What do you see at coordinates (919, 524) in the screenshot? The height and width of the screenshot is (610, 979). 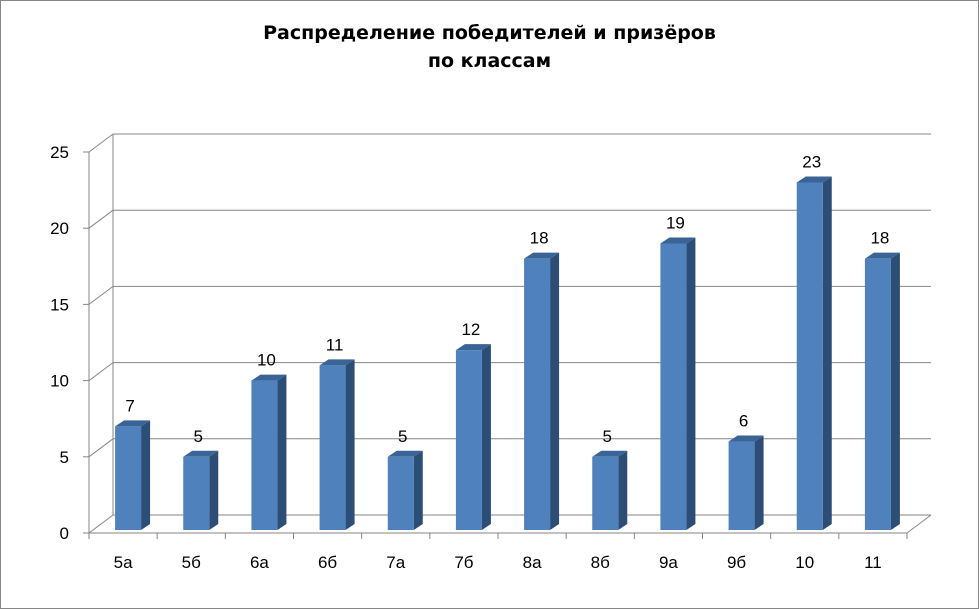 I see `floor-right-edge` at bounding box center [919, 524].